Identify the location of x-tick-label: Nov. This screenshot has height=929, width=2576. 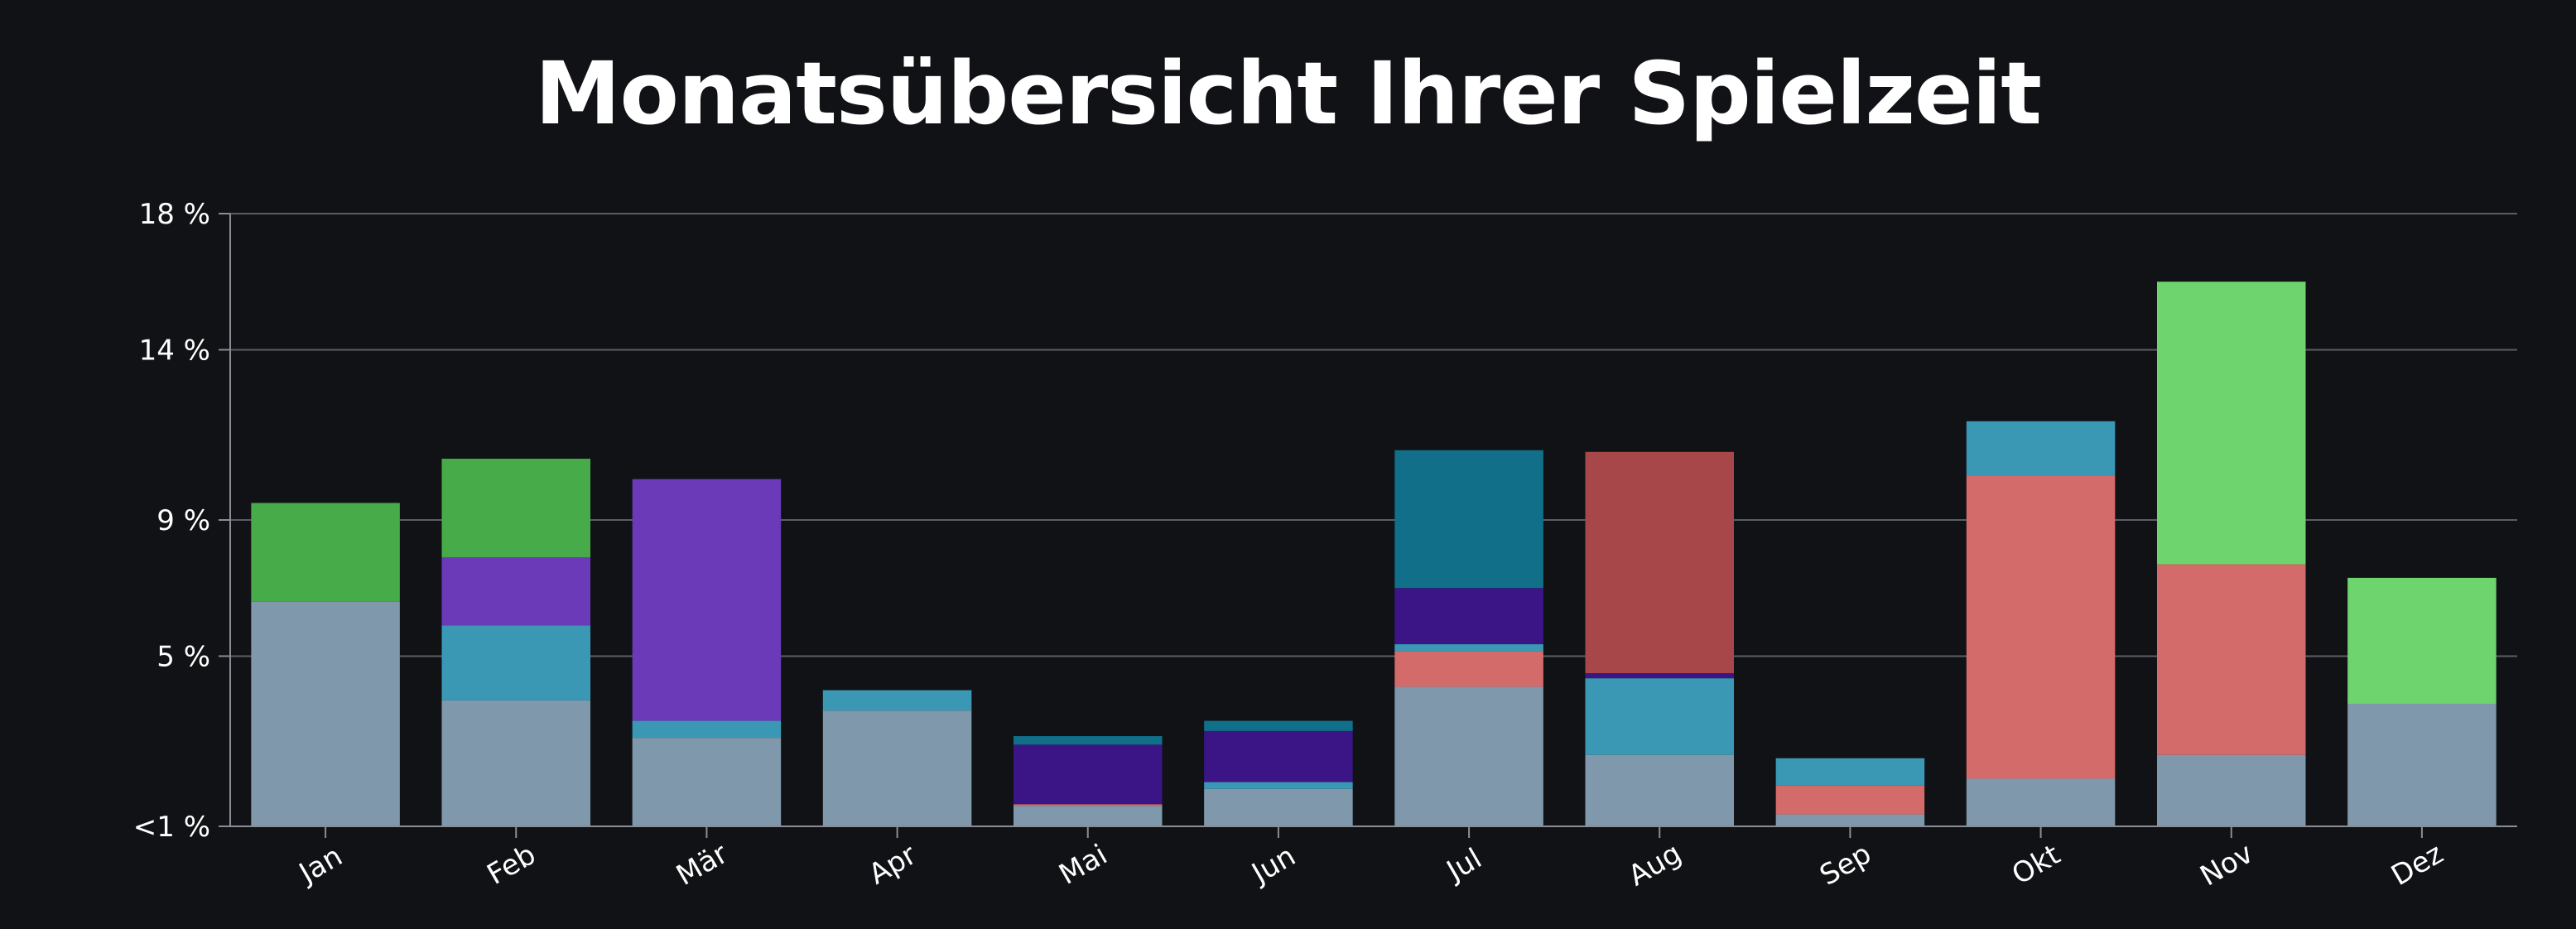
(2227, 865).